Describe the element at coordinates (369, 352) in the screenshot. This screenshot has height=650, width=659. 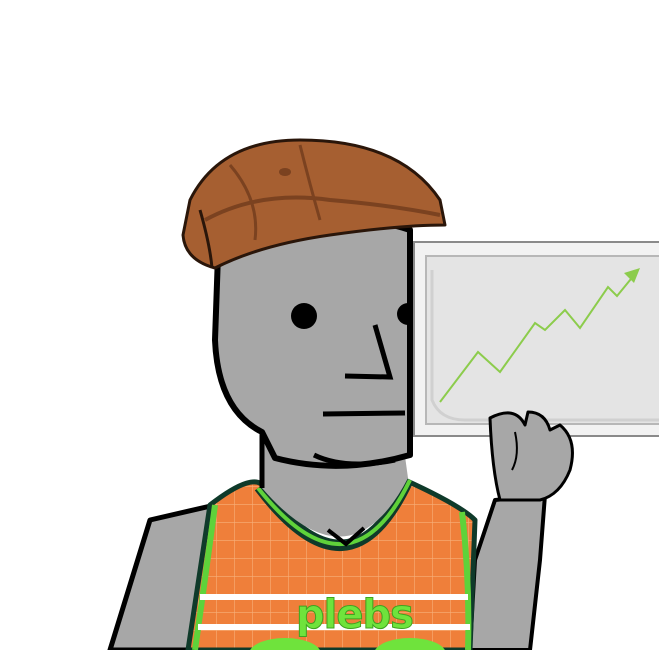
I see `nose` at that location.